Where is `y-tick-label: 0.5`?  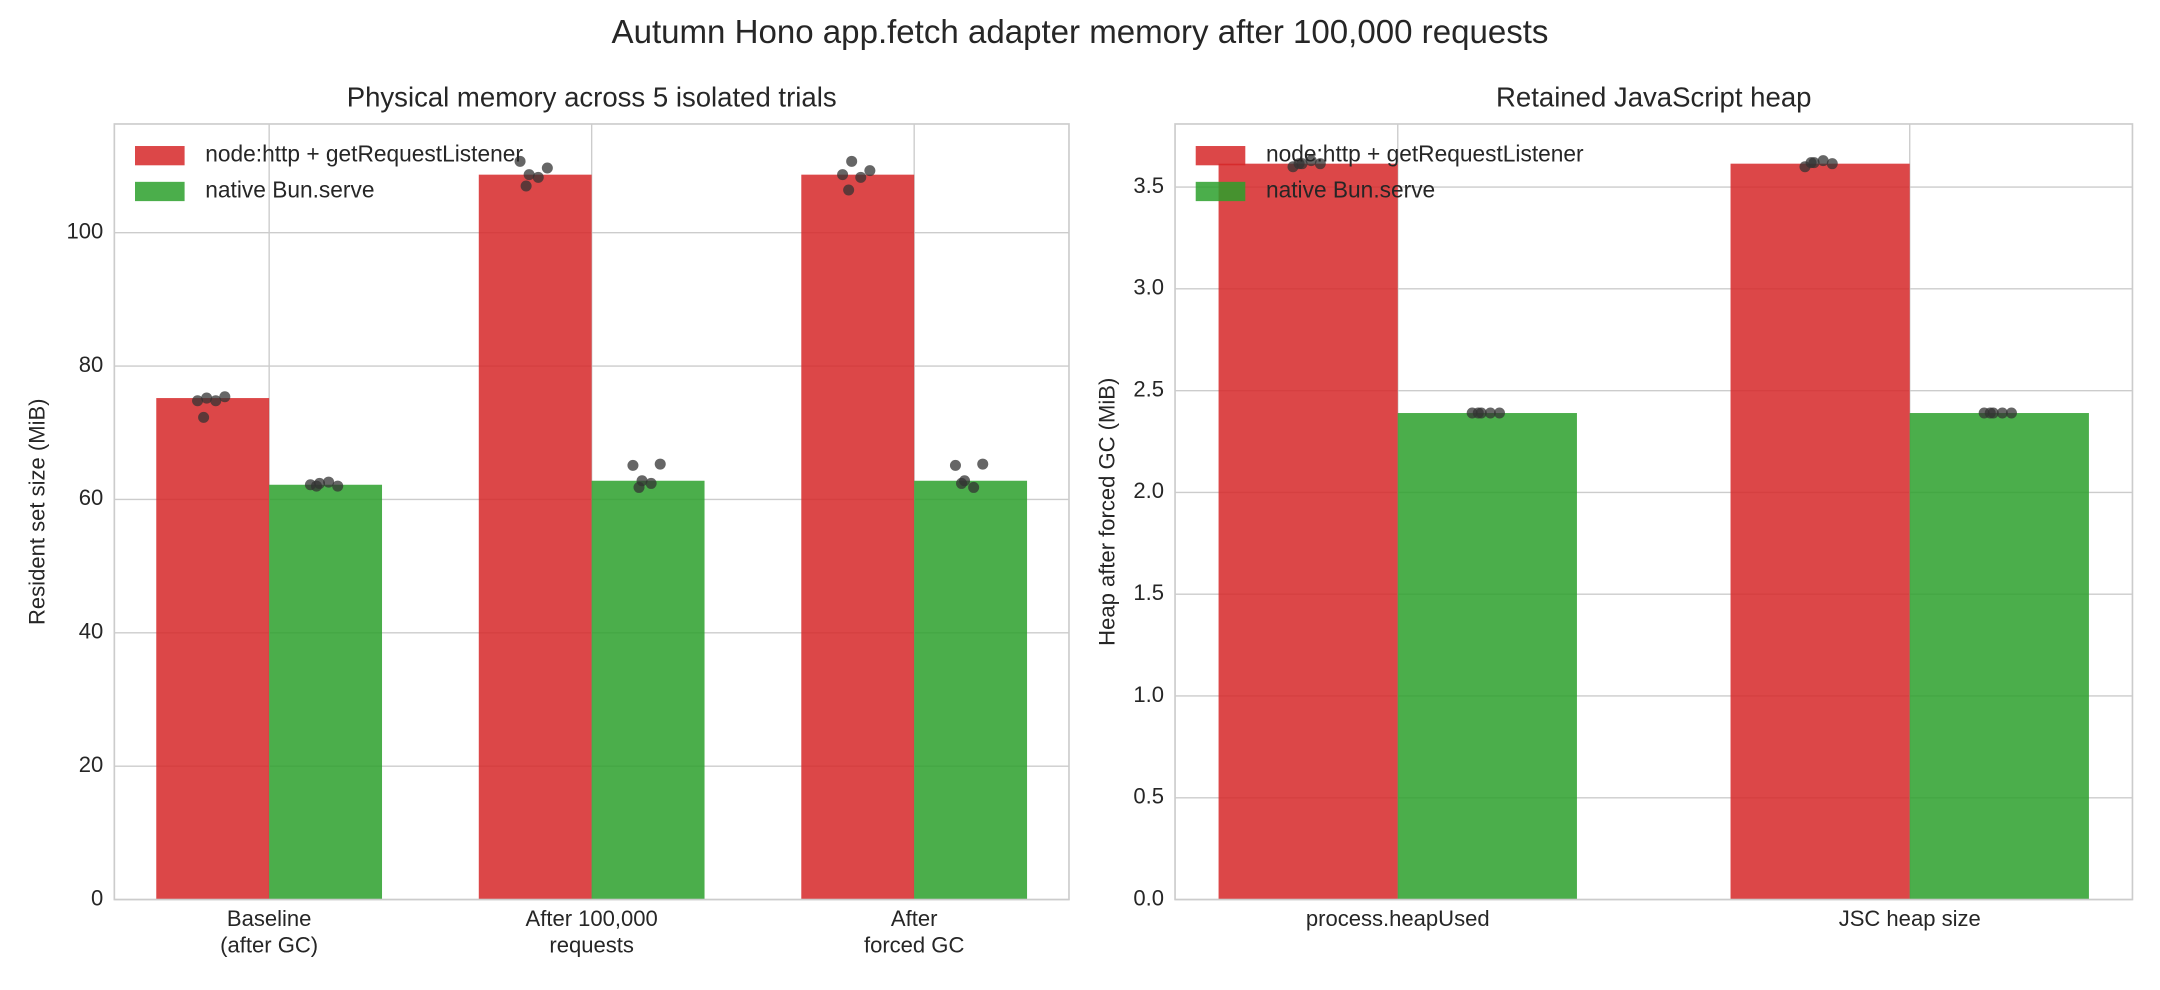 y-tick-label: 0.5 is located at coordinates (1148, 796).